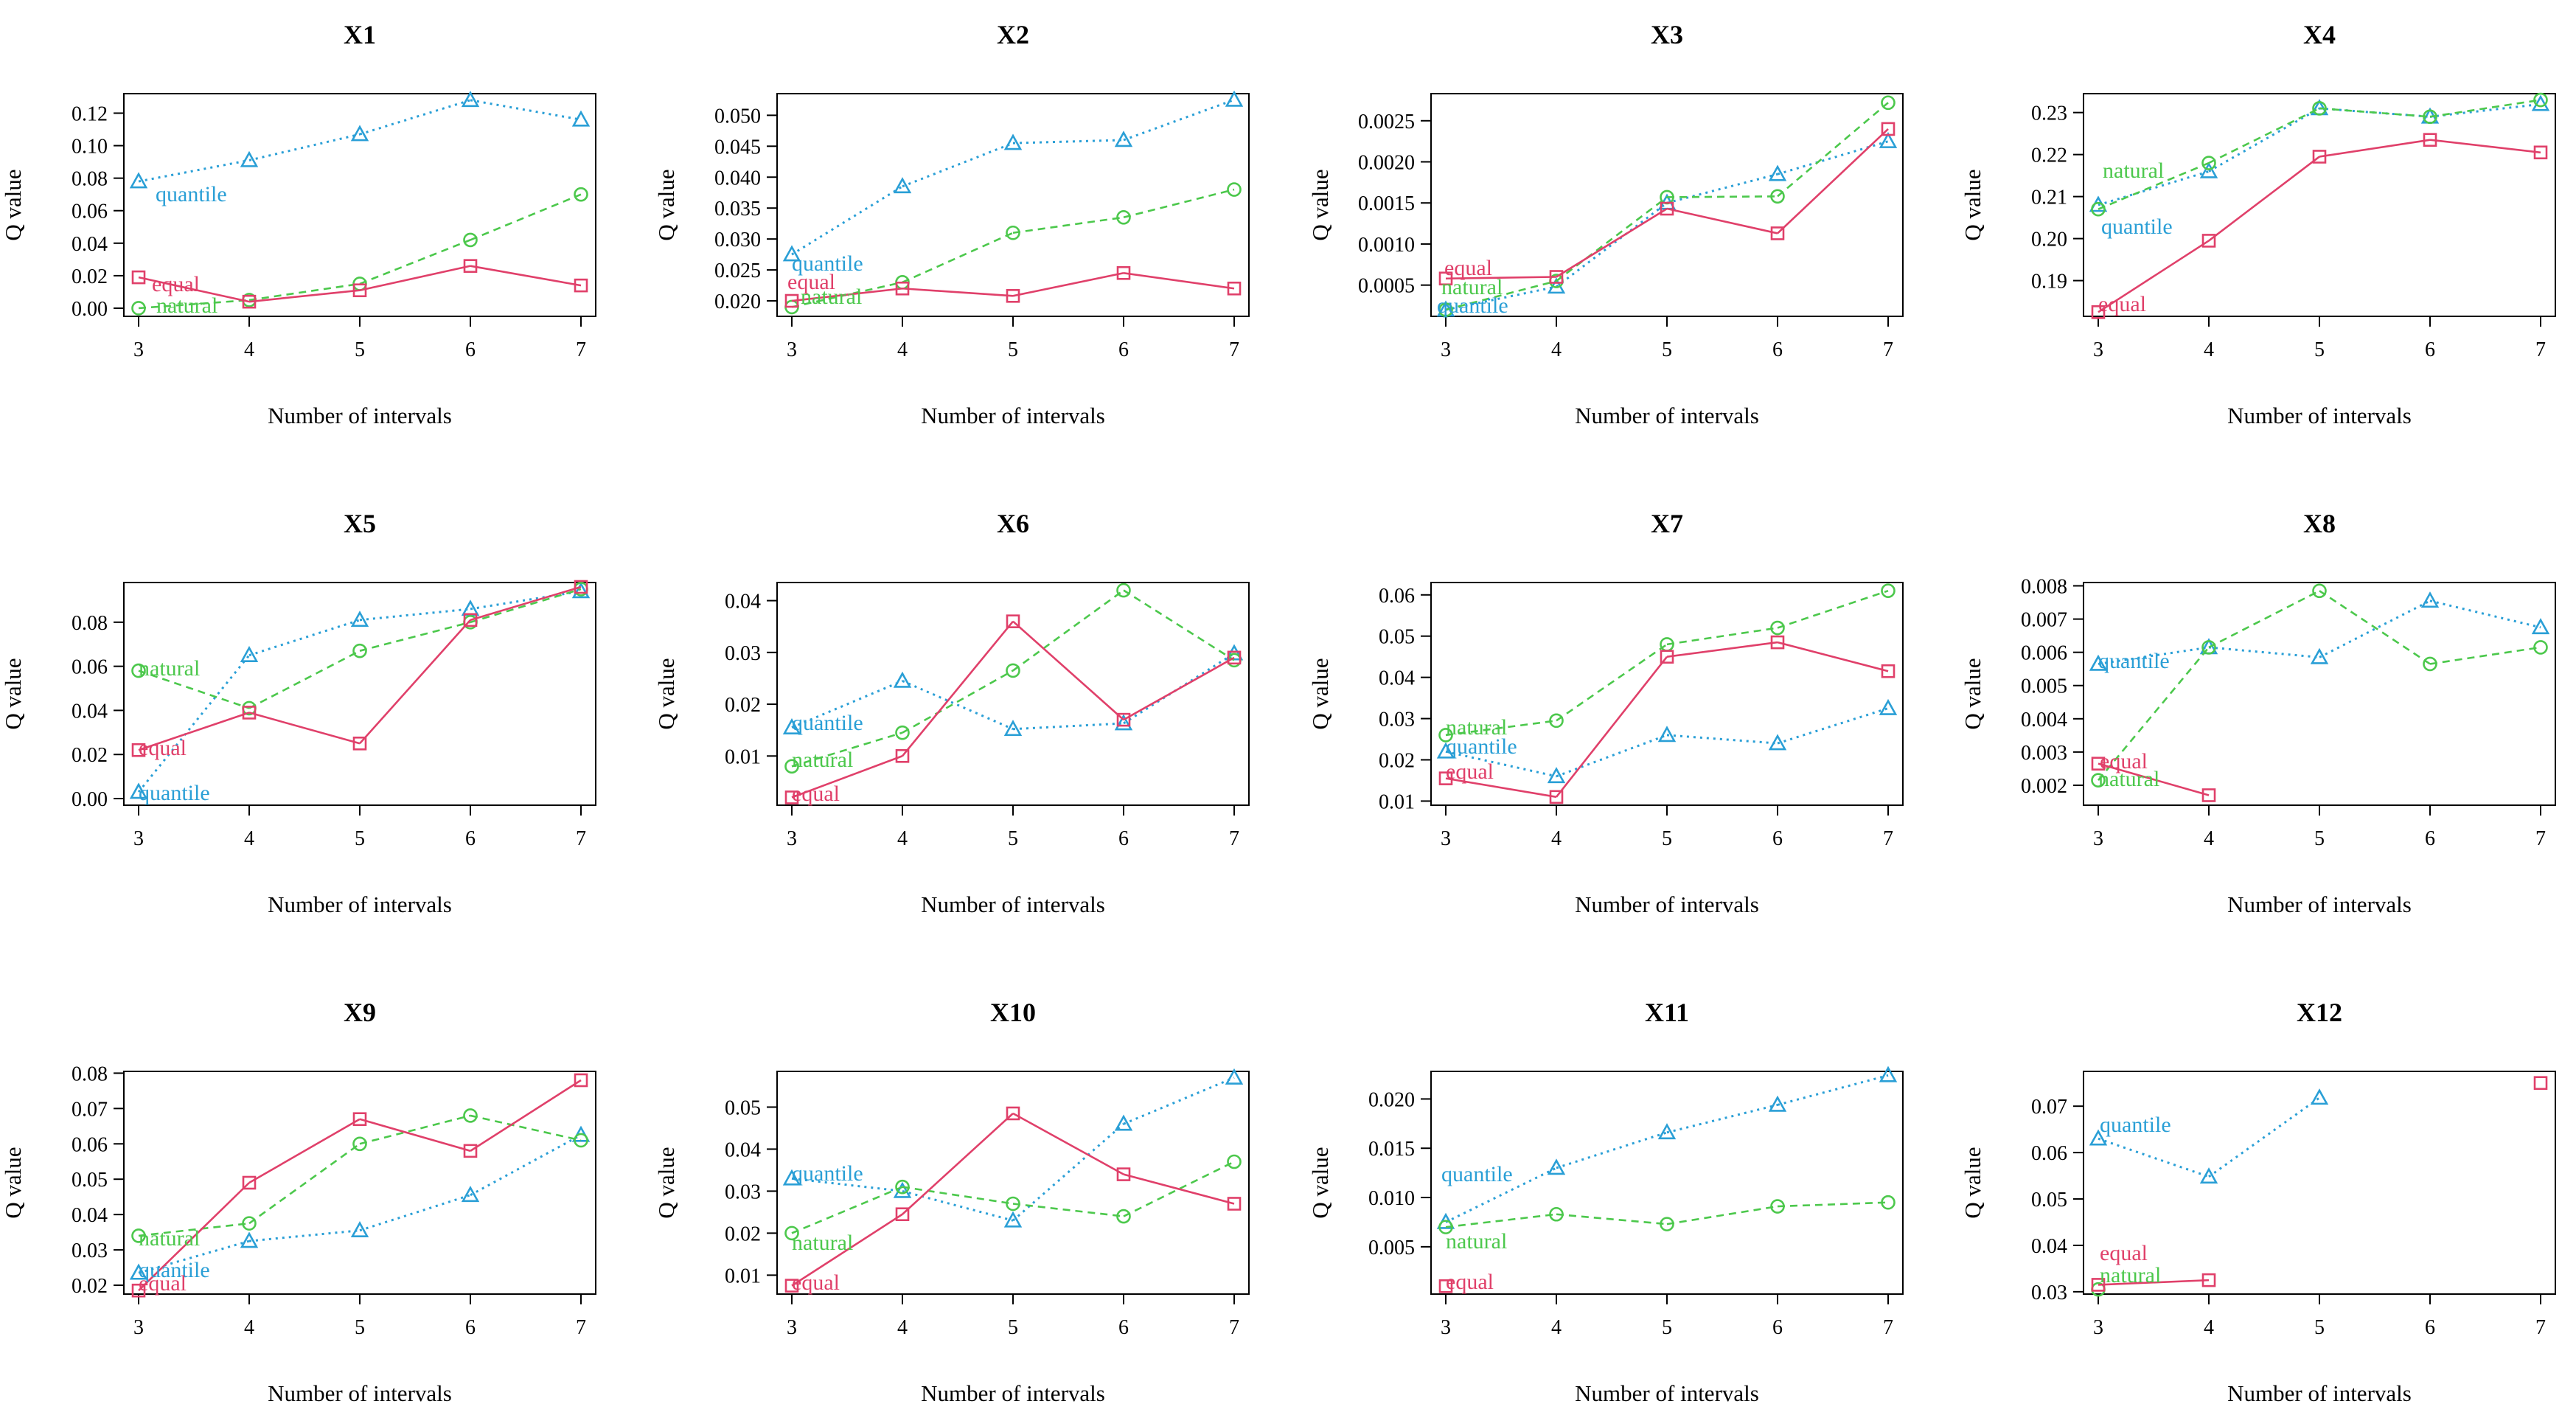 Image resolution: width=2576 pixels, height=1415 pixels. Describe the element at coordinates (360, 523) in the screenshot. I see `panel-title: X5` at that location.